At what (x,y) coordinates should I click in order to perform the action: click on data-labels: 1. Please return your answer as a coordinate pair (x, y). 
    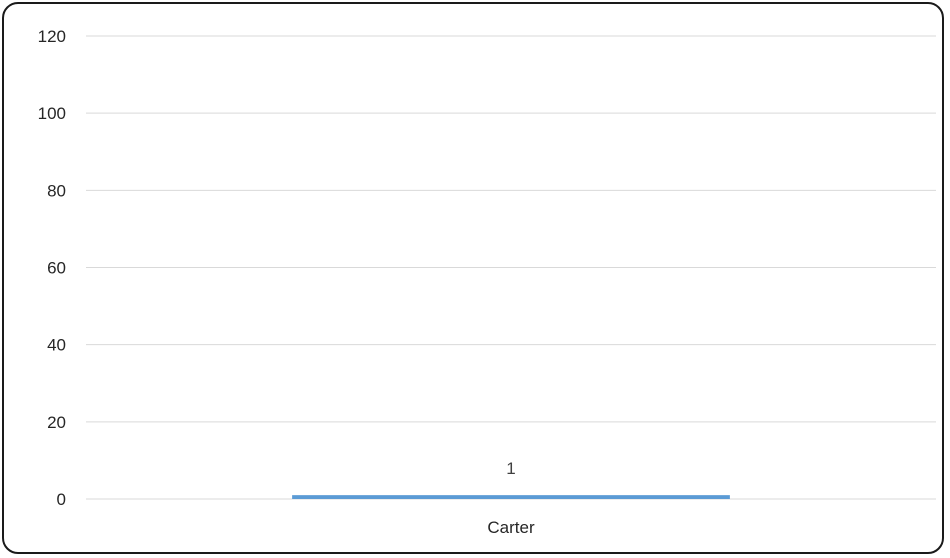
    Looking at the image, I should click on (510, 468).